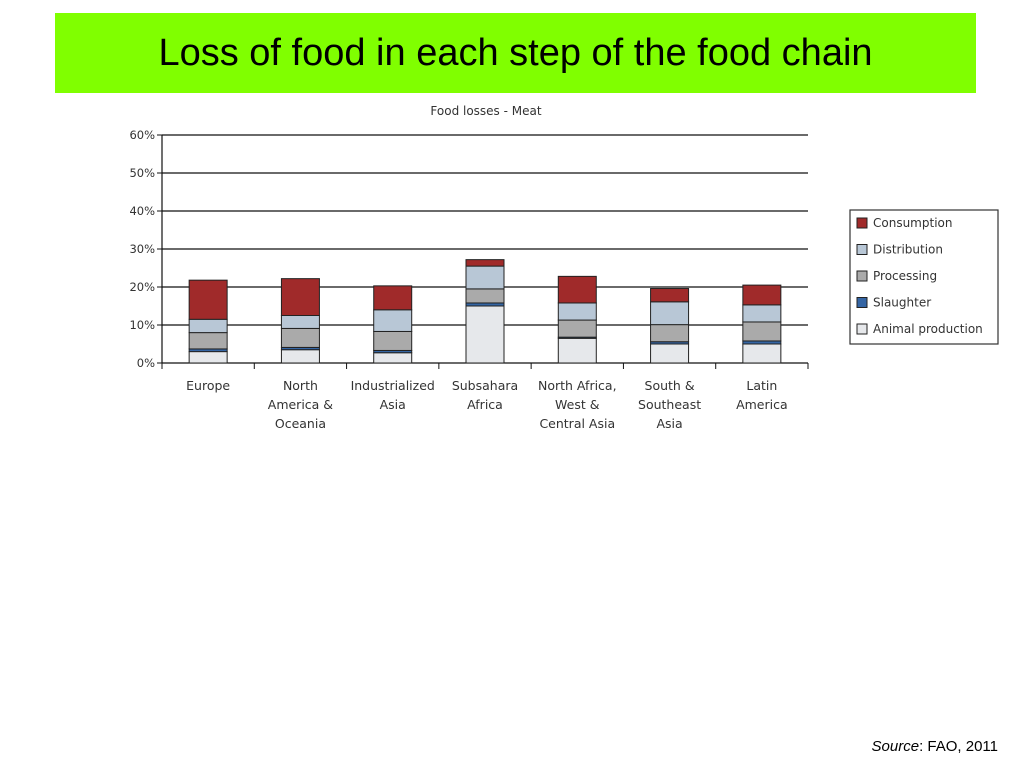  What do you see at coordinates (669, 404) in the screenshot?
I see `x-tick-label: South & Southeast Asia` at bounding box center [669, 404].